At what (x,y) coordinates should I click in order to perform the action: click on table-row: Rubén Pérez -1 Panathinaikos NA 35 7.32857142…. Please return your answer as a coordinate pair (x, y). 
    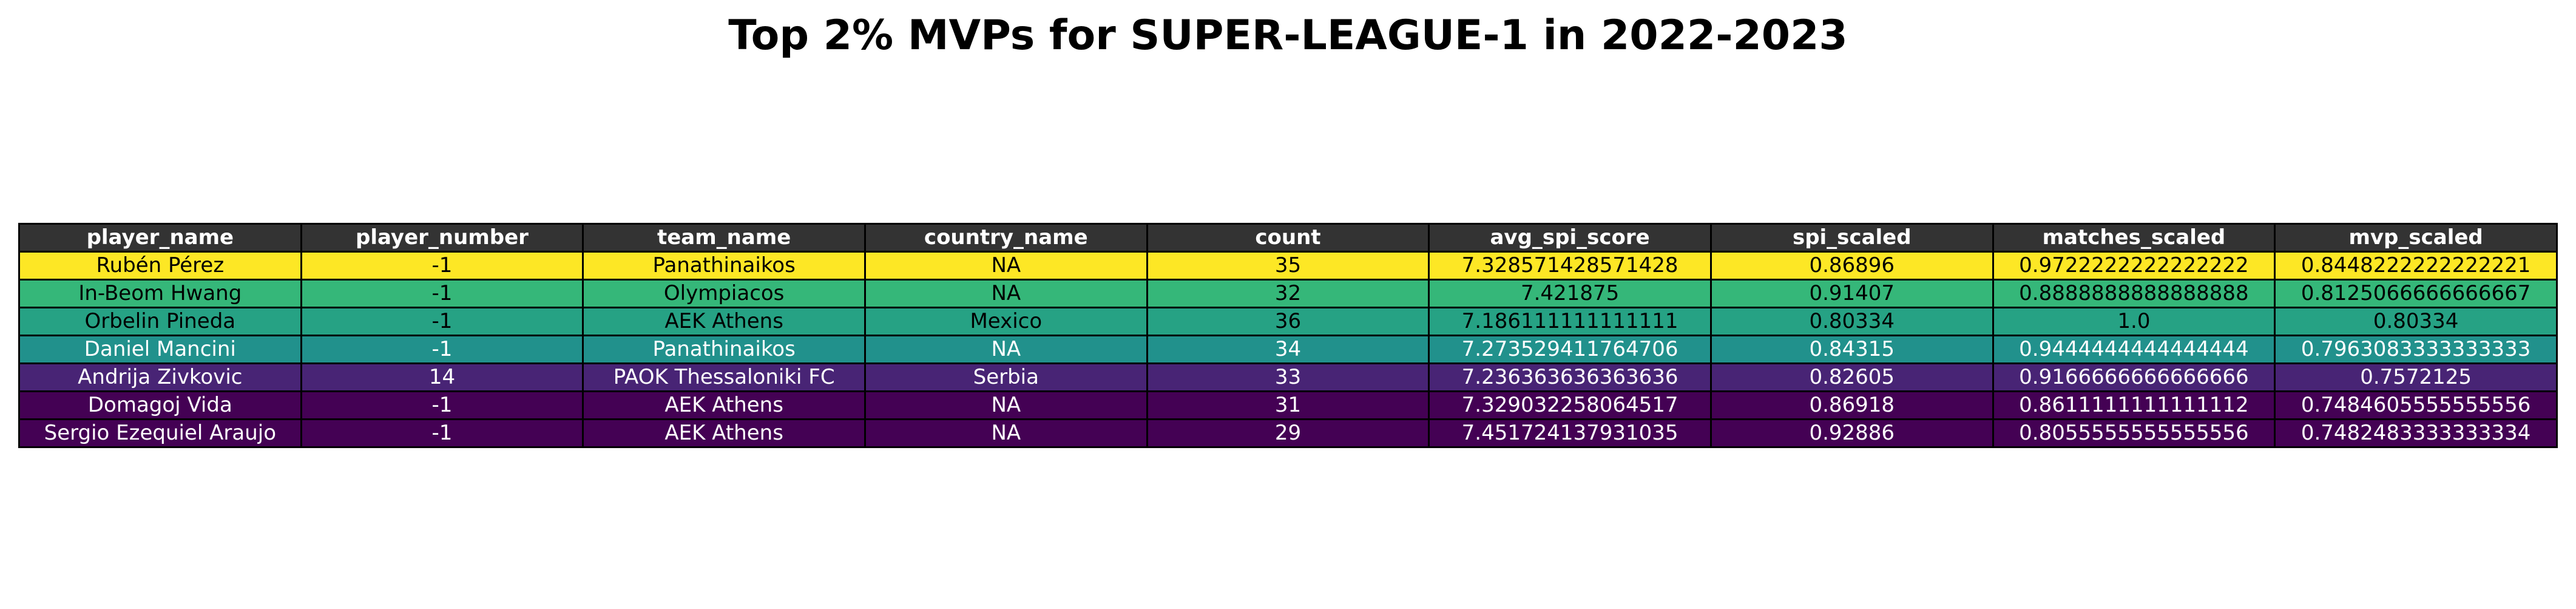
    Looking at the image, I should click on (1288, 266).